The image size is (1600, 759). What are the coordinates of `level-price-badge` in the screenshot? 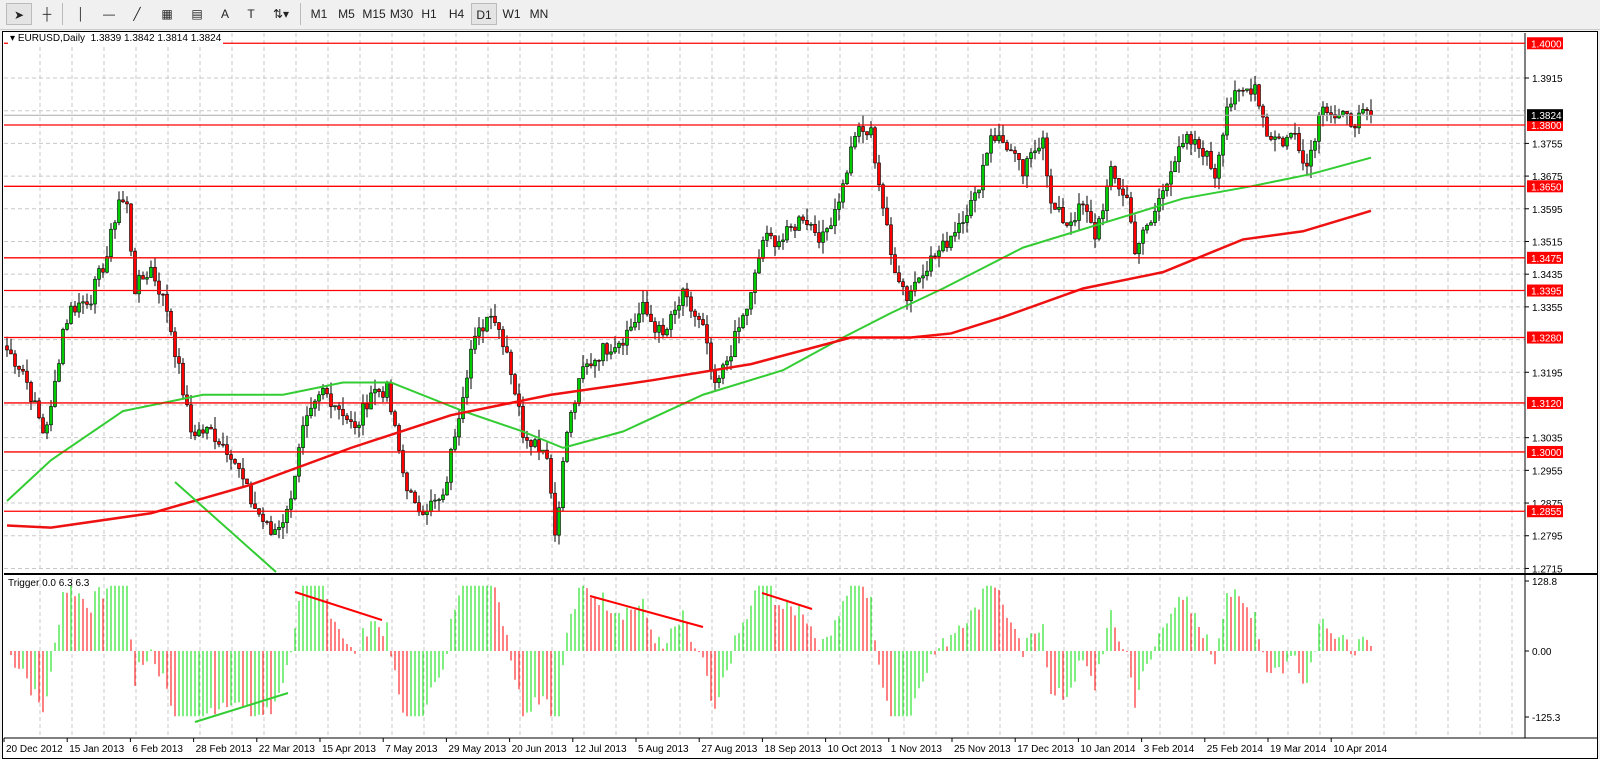 It's located at (1545, 125).